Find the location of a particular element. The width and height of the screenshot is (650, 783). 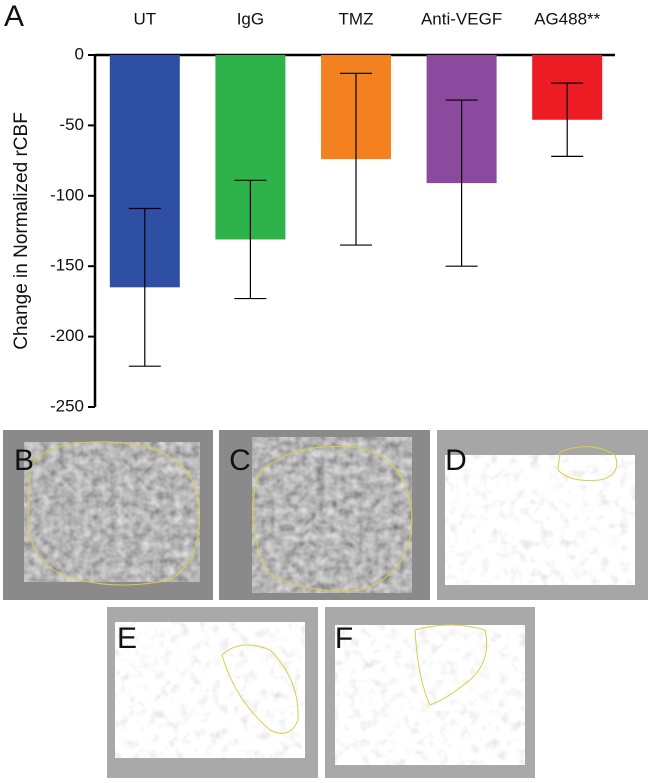

y-tick-label: -250 is located at coordinates (67, 405).